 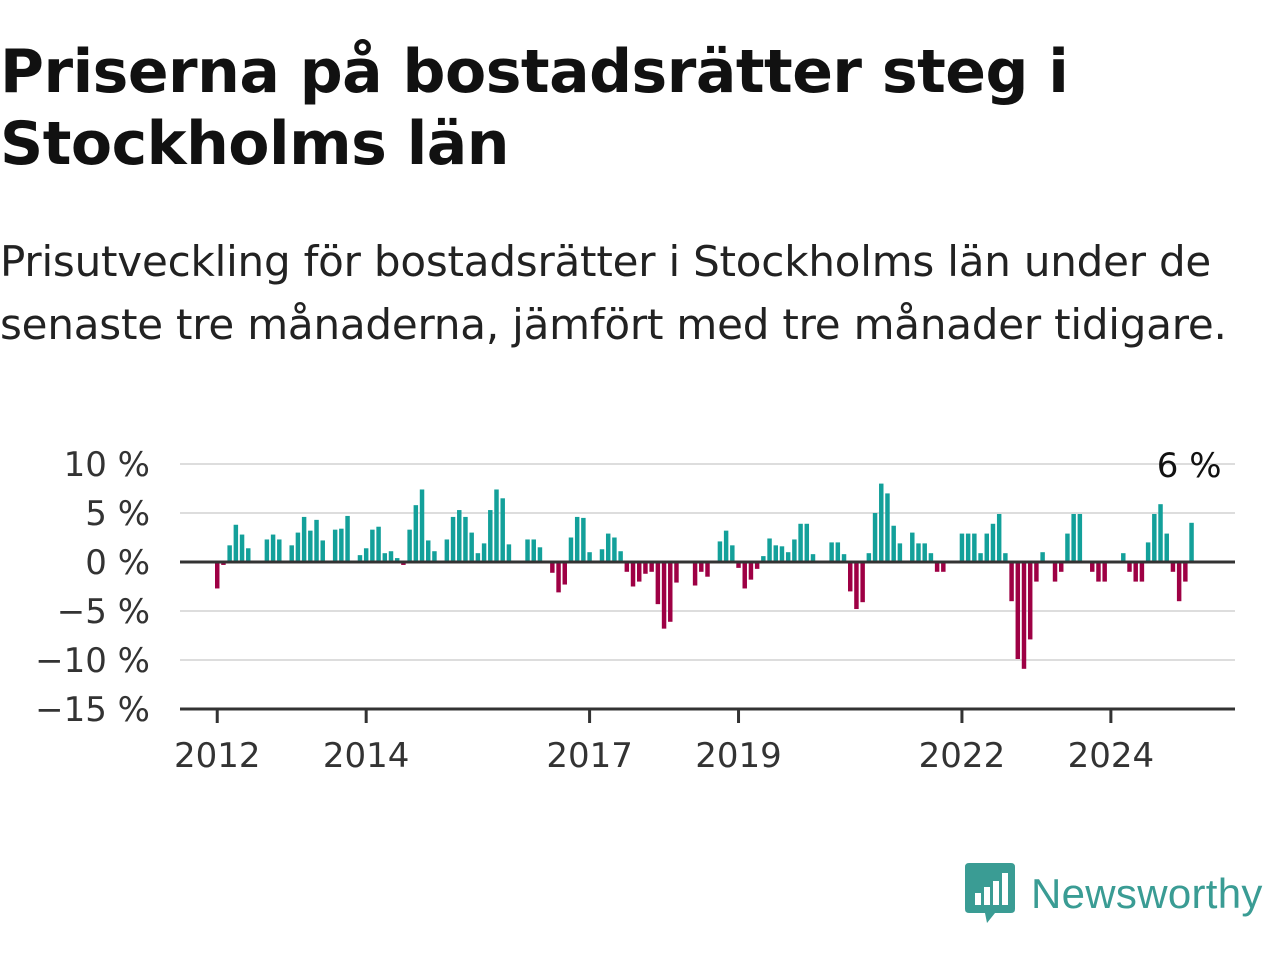 I want to click on latest-value-label: 6 %, so click(x=1189, y=466).